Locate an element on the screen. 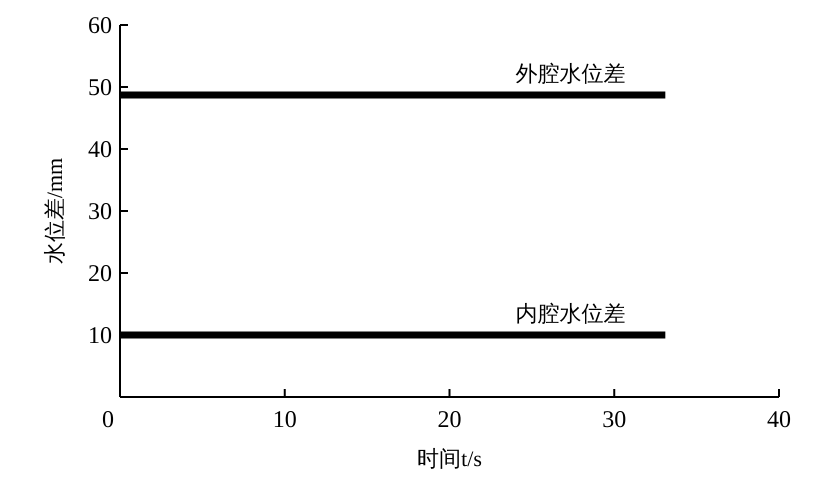 The height and width of the screenshot is (478, 837). y-tick-label: 20 is located at coordinates (100, 274).